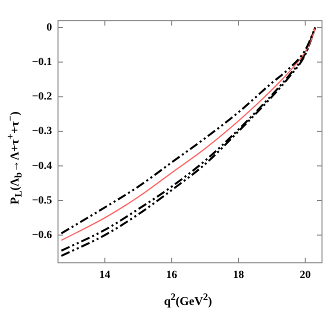 The width and height of the screenshot is (334, 334). What do you see at coordinates (42, 131) in the screenshot?
I see `y-tick-label: −0.3` at bounding box center [42, 131].